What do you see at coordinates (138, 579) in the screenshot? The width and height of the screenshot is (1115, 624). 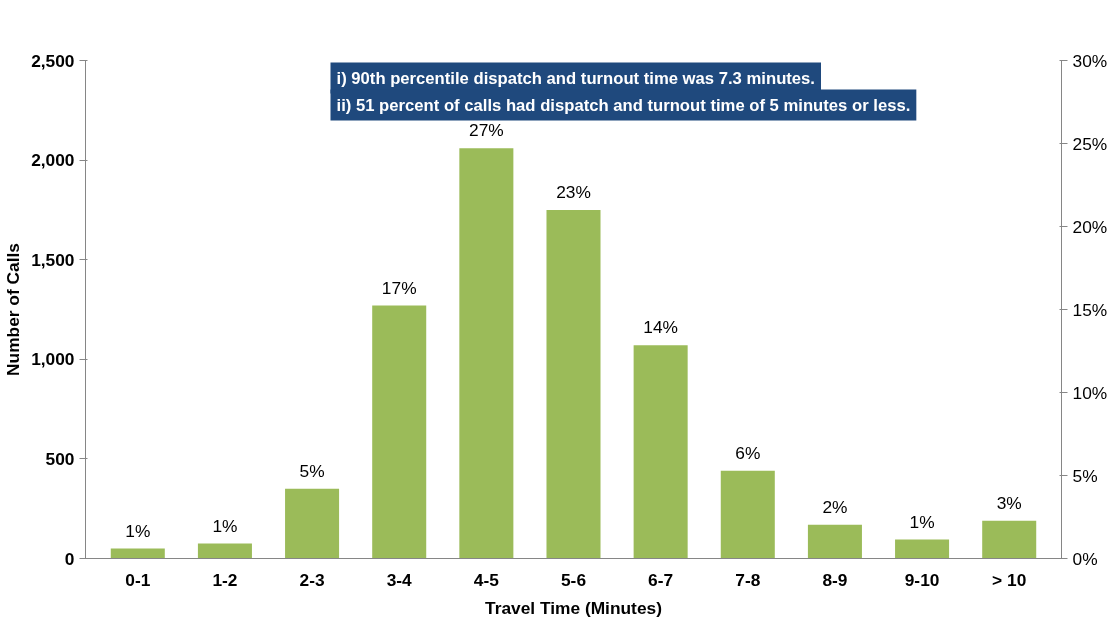 I see `x-tick-label: 0-1` at bounding box center [138, 579].